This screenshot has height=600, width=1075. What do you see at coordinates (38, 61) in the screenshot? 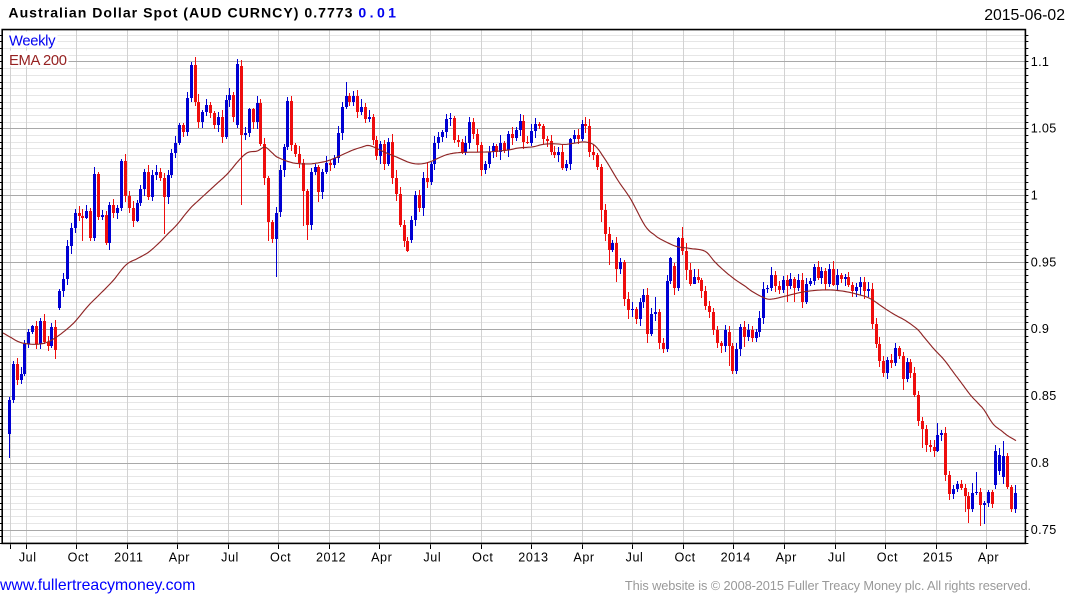
I see `svg-text: EMA 200` at bounding box center [38, 61].